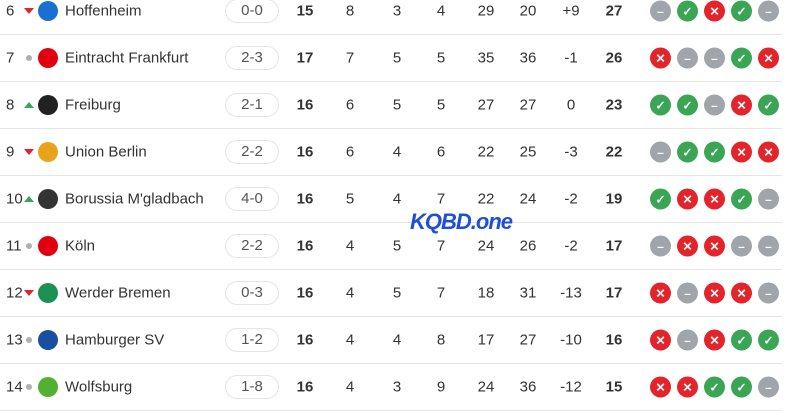 Image resolution: width=800 pixels, height=411 pixels. Describe the element at coordinates (134, 199) in the screenshot. I see `team-name: Borussia M'gladbach` at that location.